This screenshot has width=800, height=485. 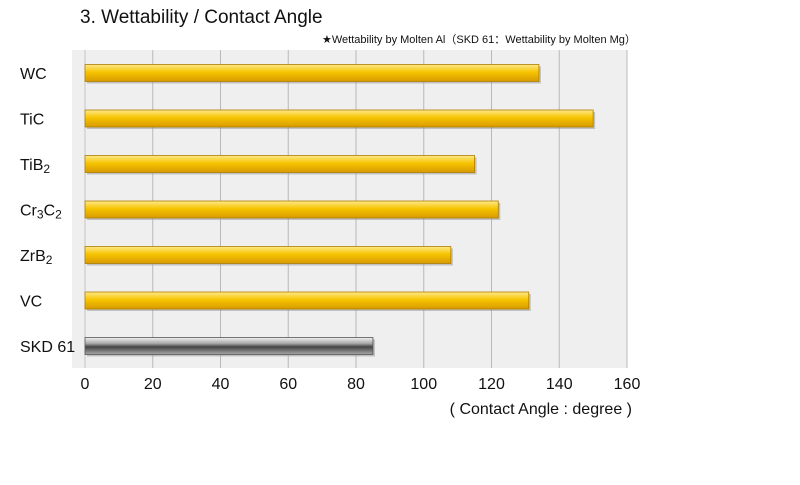 I want to click on chart-title: 3. Wettability / Contact Angle, so click(x=201, y=17).